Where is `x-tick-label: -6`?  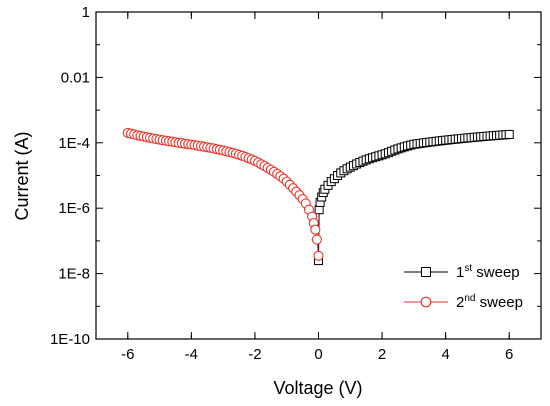 x-tick-label: -6 is located at coordinates (127, 354).